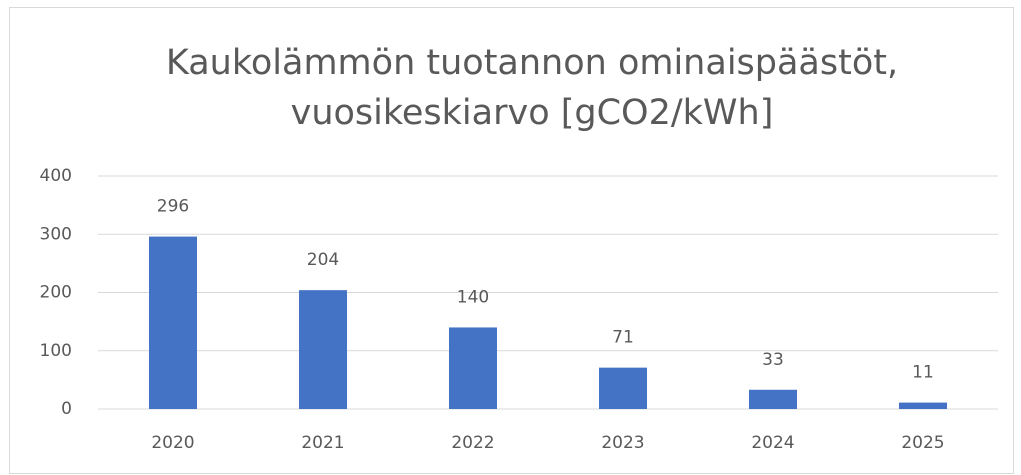  I want to click on y-tick-label: 300, so click(56, 234).